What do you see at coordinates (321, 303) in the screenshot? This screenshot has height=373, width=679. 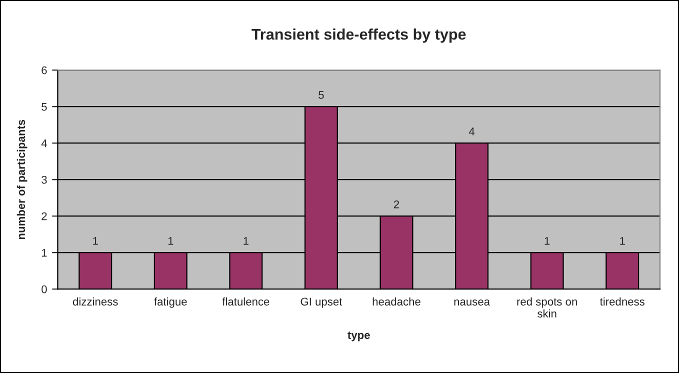 I see `x-tick-label: GI upset` at bounding box center [321, 303].